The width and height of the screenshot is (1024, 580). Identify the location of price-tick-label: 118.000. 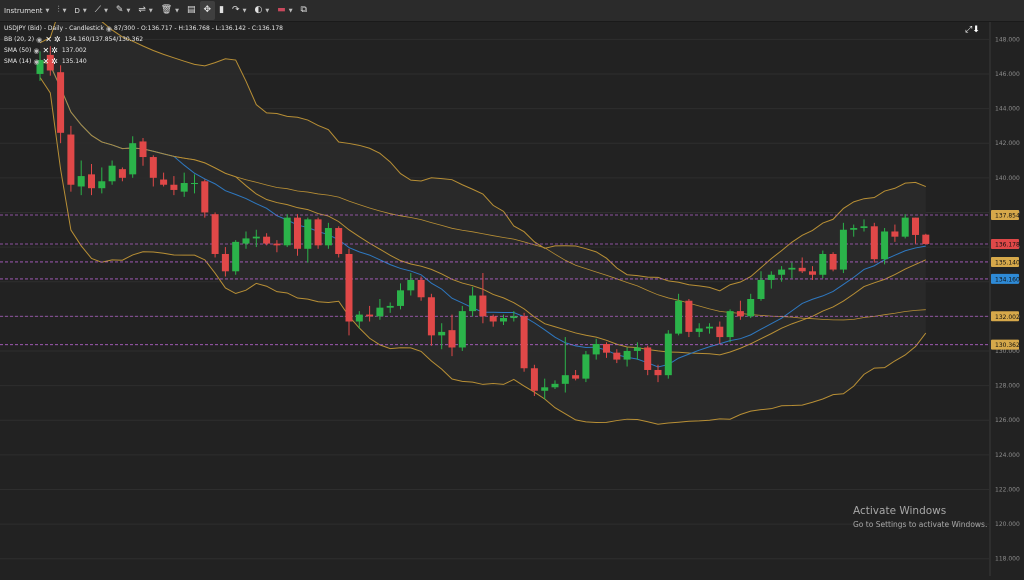
(1007, 559).